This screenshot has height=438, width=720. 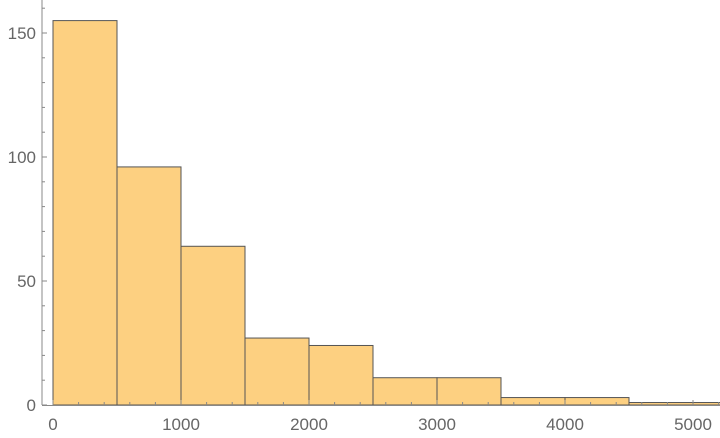 I want to click on y-tick-label: 0, so click(x=31, y=405).